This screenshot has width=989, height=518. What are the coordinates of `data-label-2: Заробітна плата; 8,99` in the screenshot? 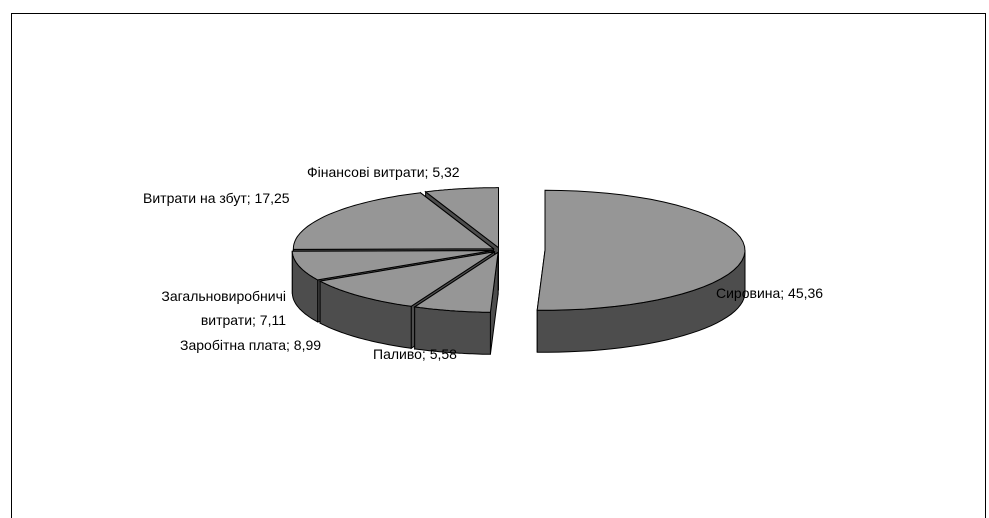 It's located at (250, 345).